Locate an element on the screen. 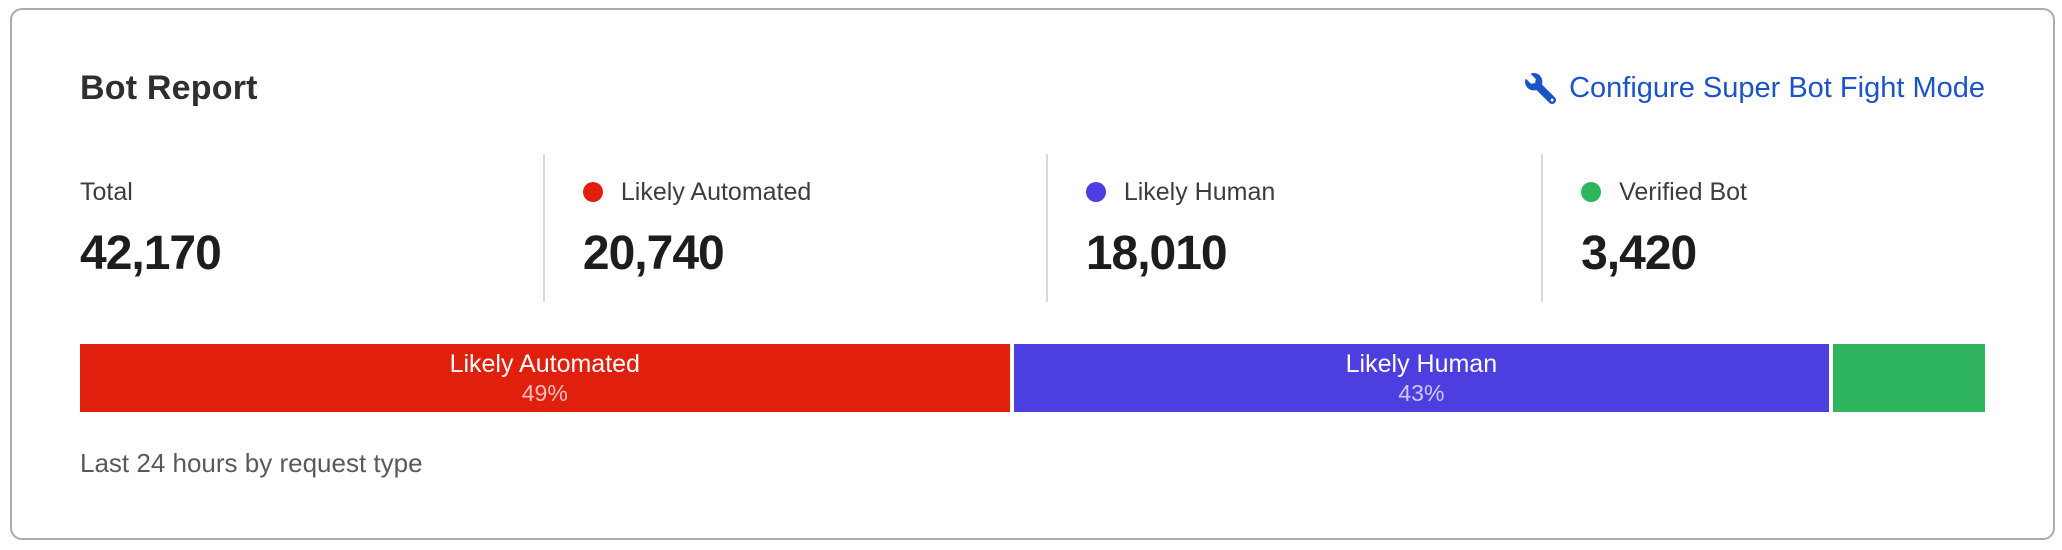 This screenshot has height=550, width=2062. stat-likely-human: Likely Human 18,010 is located at coordinates (1293, 228).